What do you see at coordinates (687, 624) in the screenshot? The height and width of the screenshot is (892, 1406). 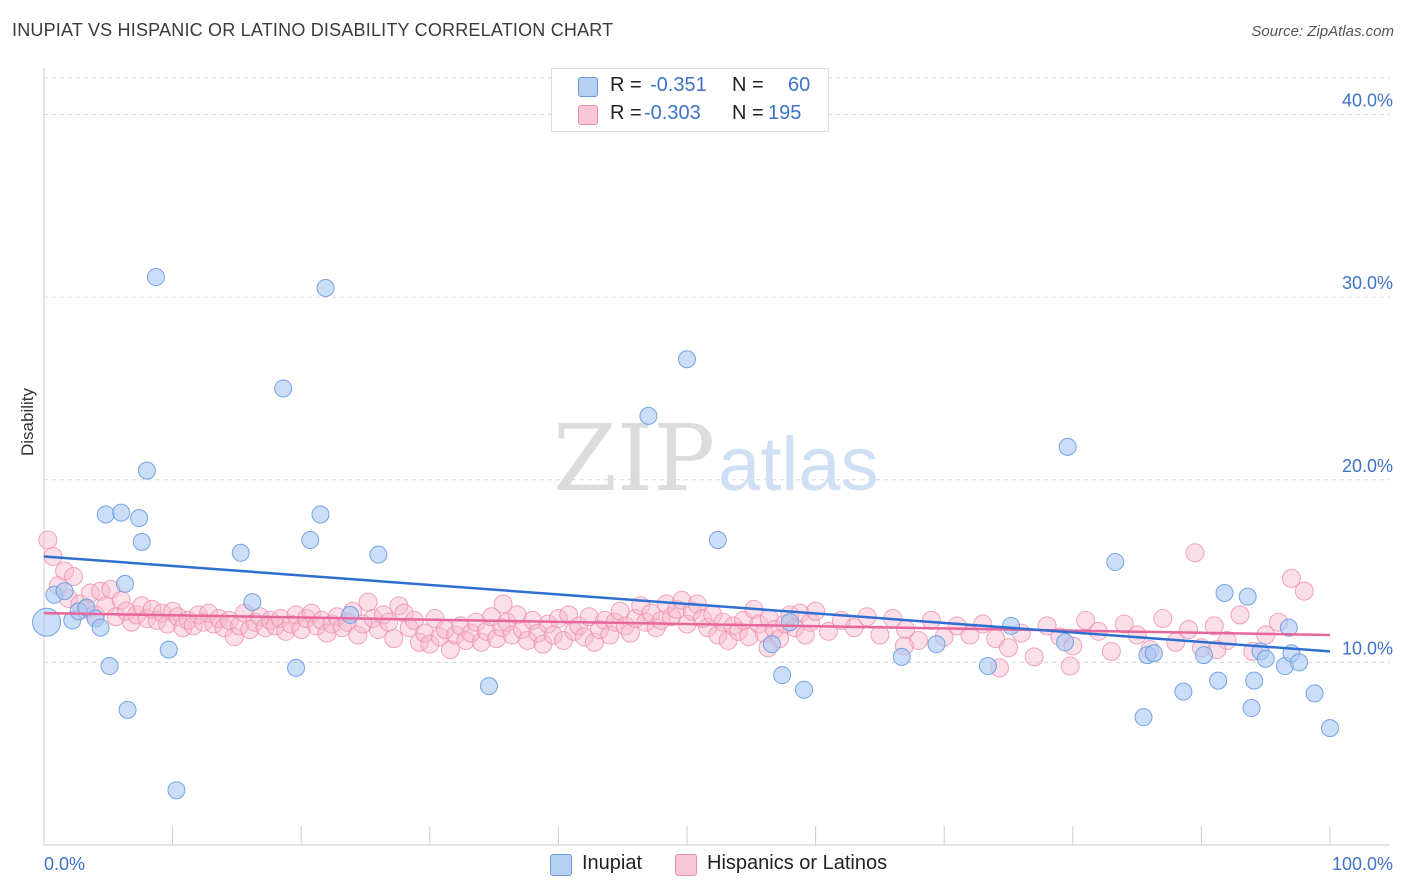 I see `hispanics-trend-line` at bounding box center [687, 624].